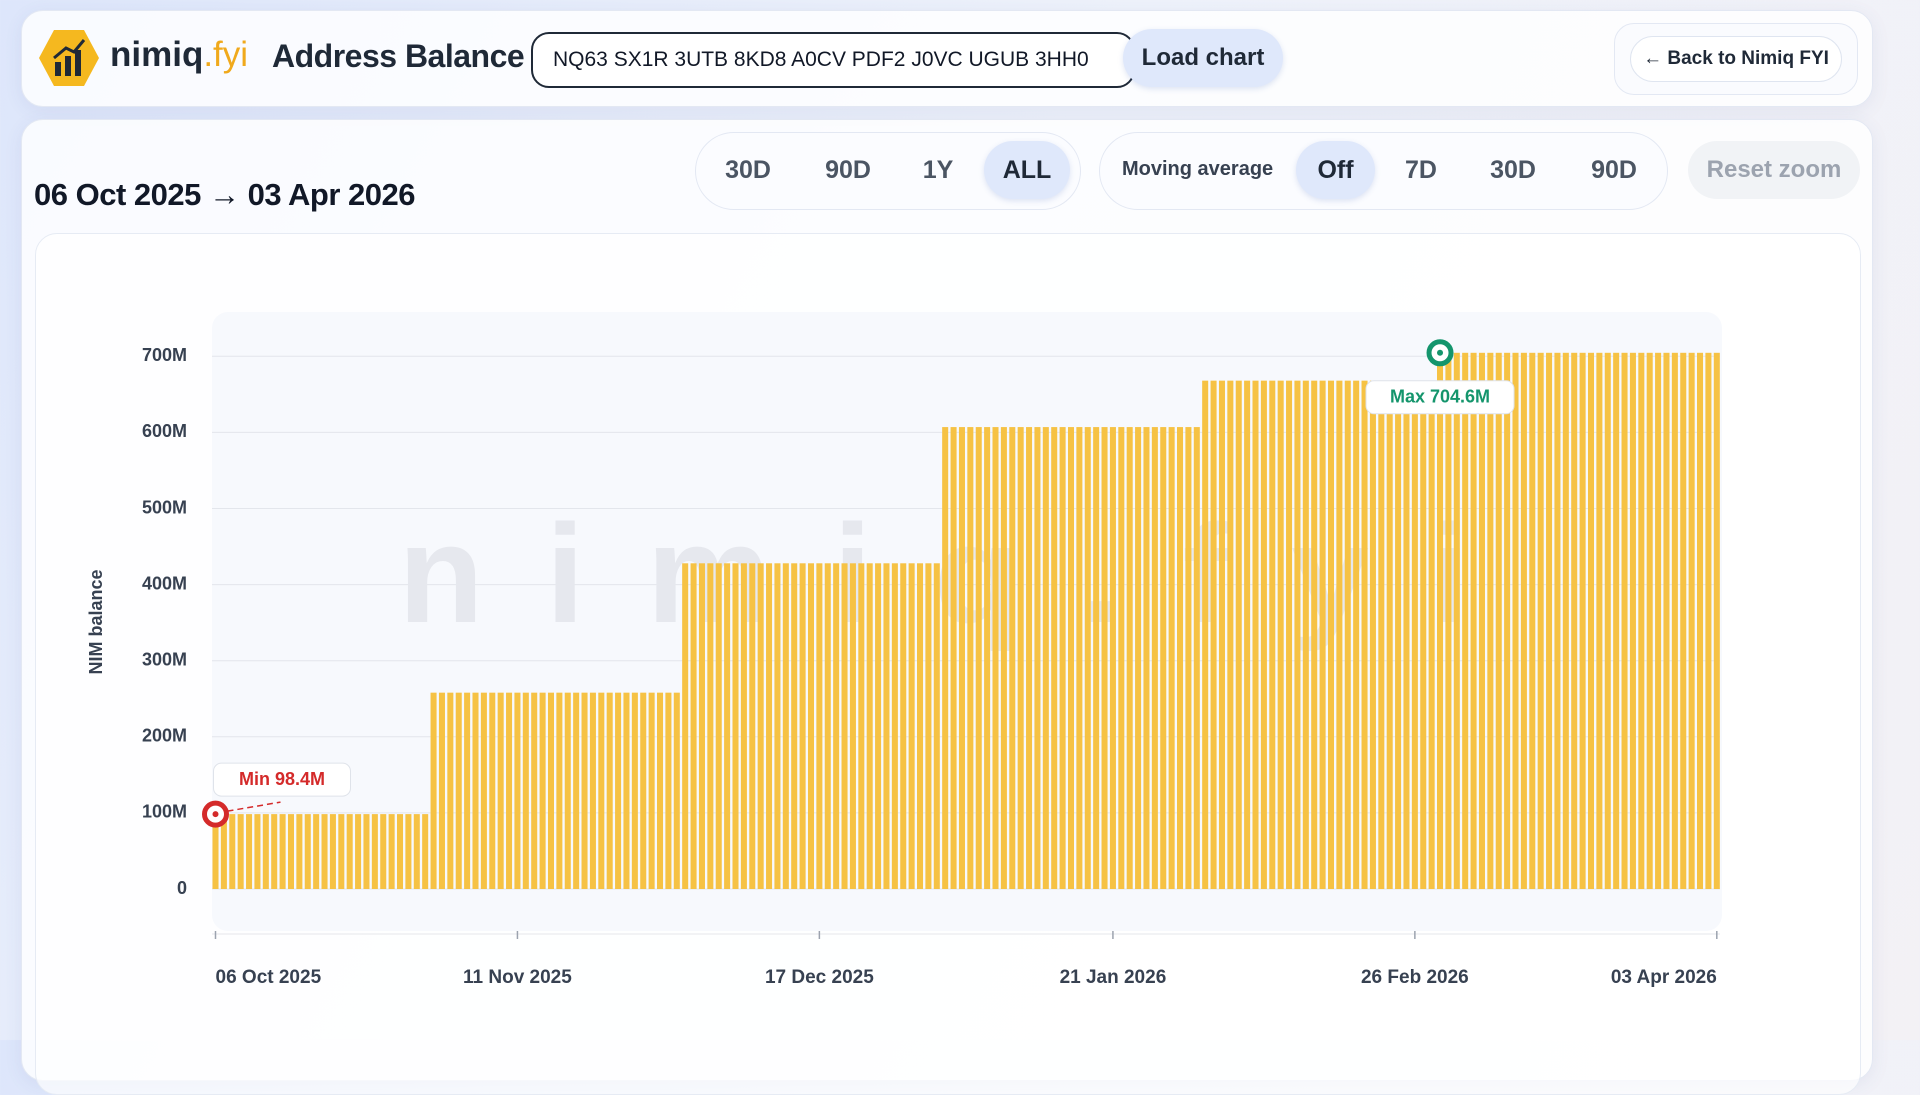 Image resolution: width=1920 pixels, height=1095 pixels. I want to click on ma-button: 7D, so click(1421, 169).